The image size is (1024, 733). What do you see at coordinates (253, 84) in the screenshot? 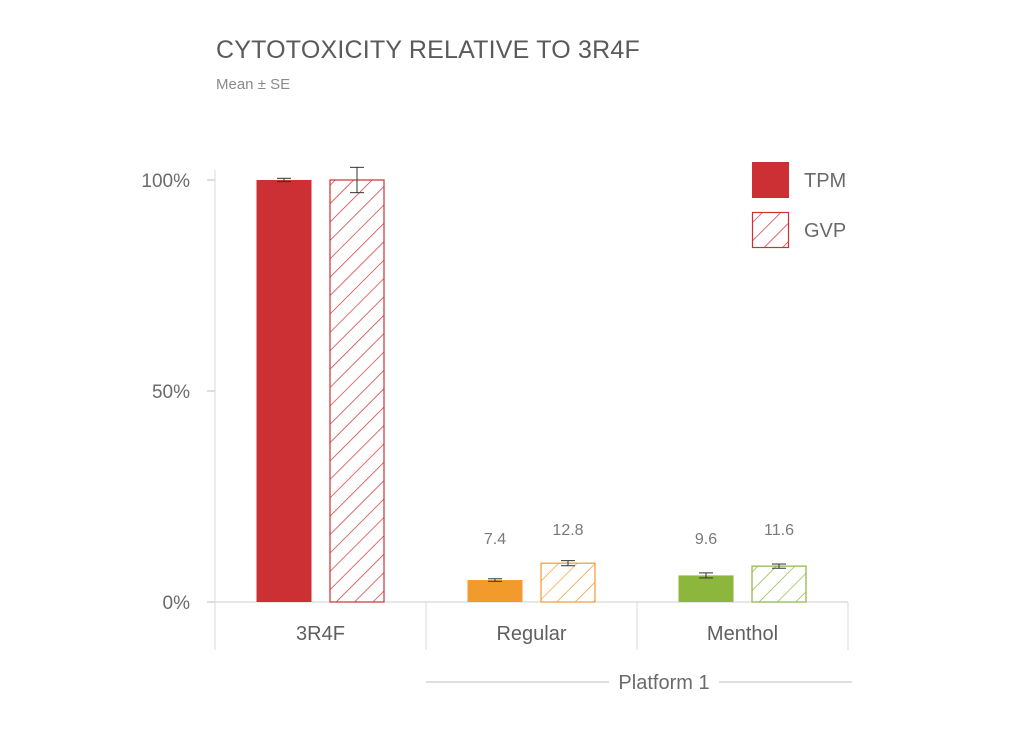
I see `chart-subtitle: Mean ± SE` at bounding box center [253, 84].